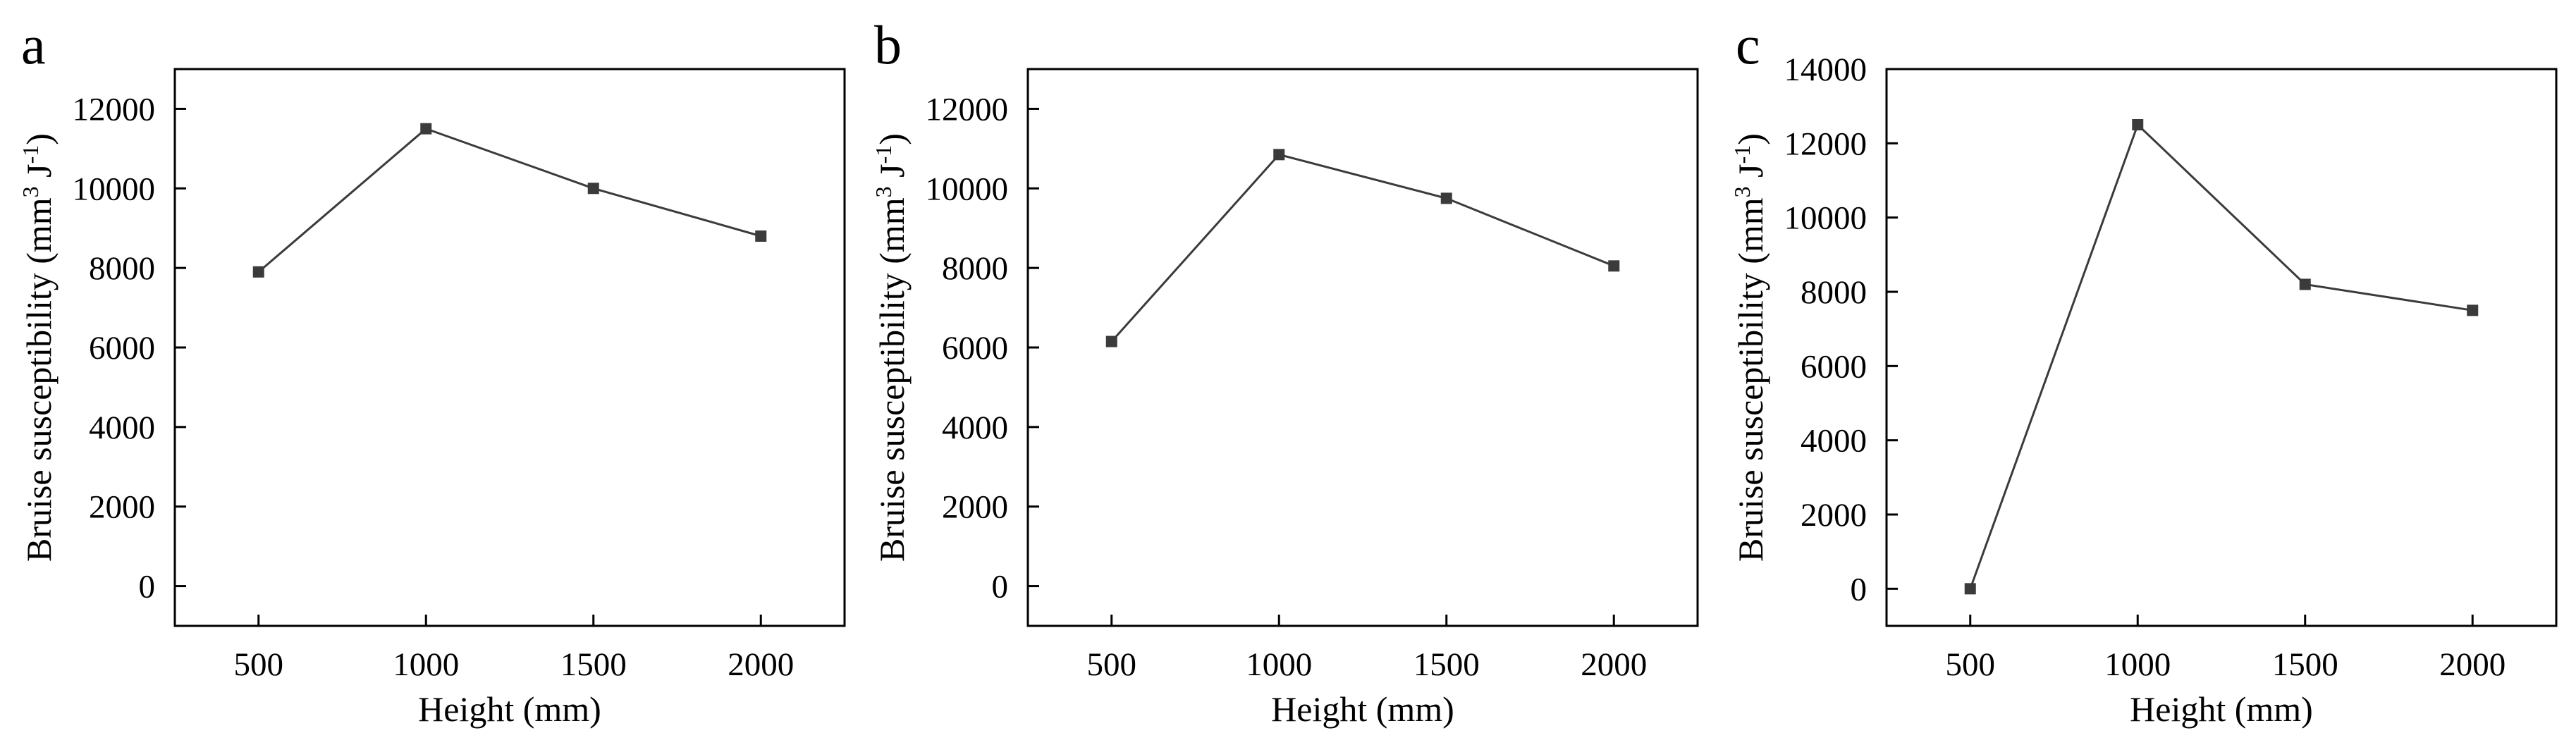 The height and width of the screenshot is (745, 2576). Describe the element at coordinates (888, 44) in the screenshot. I see `panel-label: b` at that location.